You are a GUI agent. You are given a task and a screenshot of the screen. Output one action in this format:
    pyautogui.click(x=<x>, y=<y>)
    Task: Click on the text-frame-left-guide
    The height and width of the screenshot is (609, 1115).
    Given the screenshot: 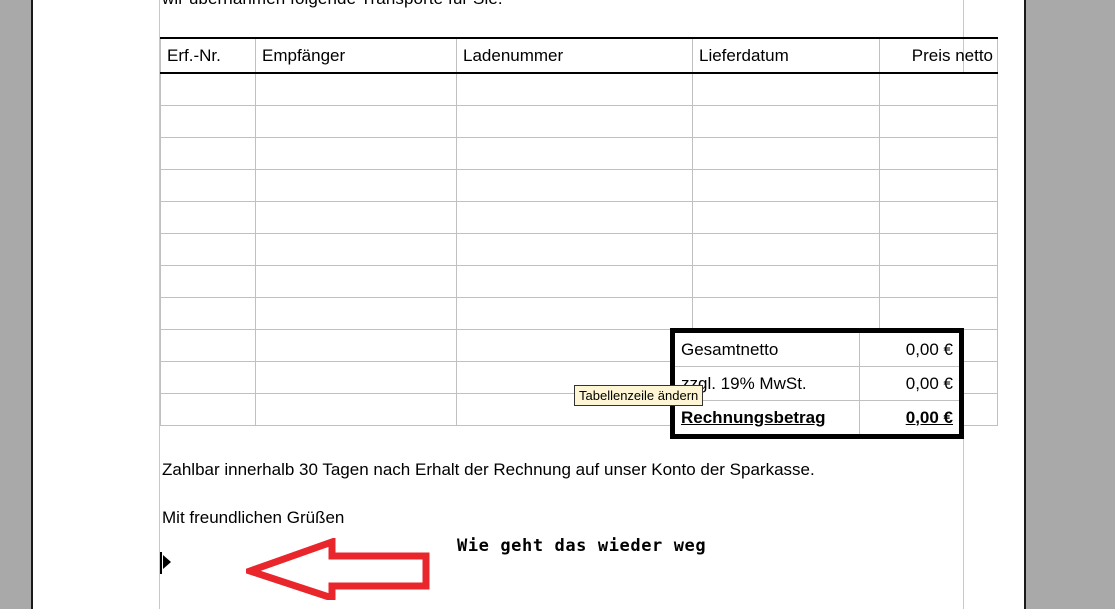 What is the action you would take?
    pyautogui.click(x=159, y=304)
    